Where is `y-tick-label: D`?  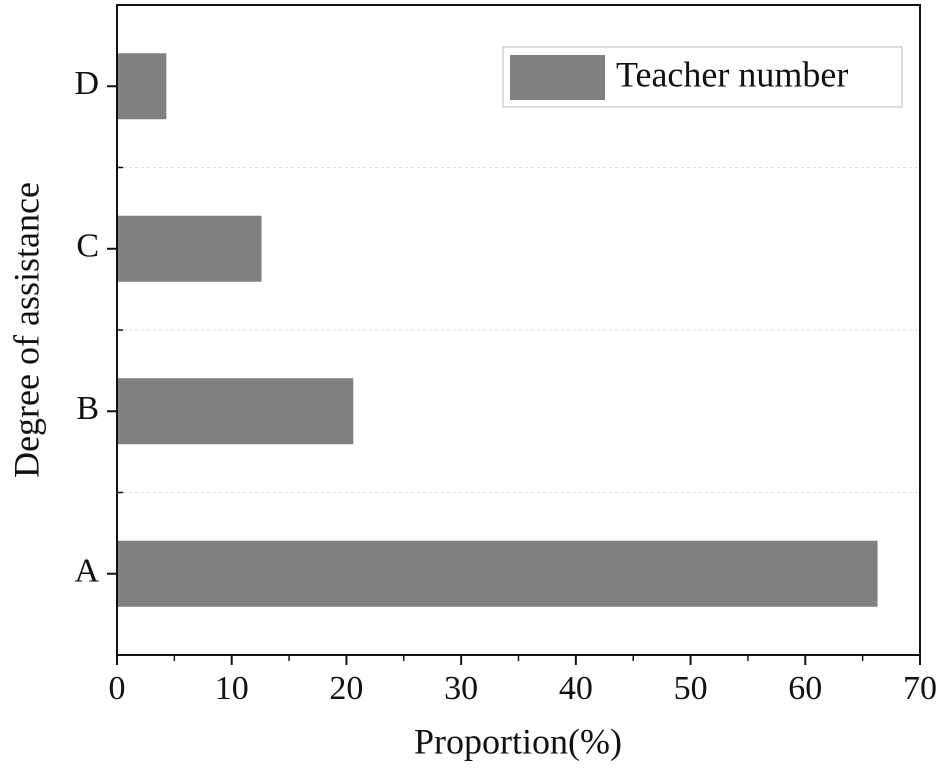
y-tick-label: D is located at coordinates (86, 83).